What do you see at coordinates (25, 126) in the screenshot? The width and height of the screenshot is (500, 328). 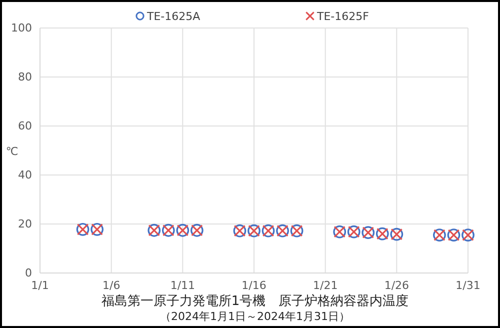 I see `y-tick-label: 60` at bounding box center [25, 126].